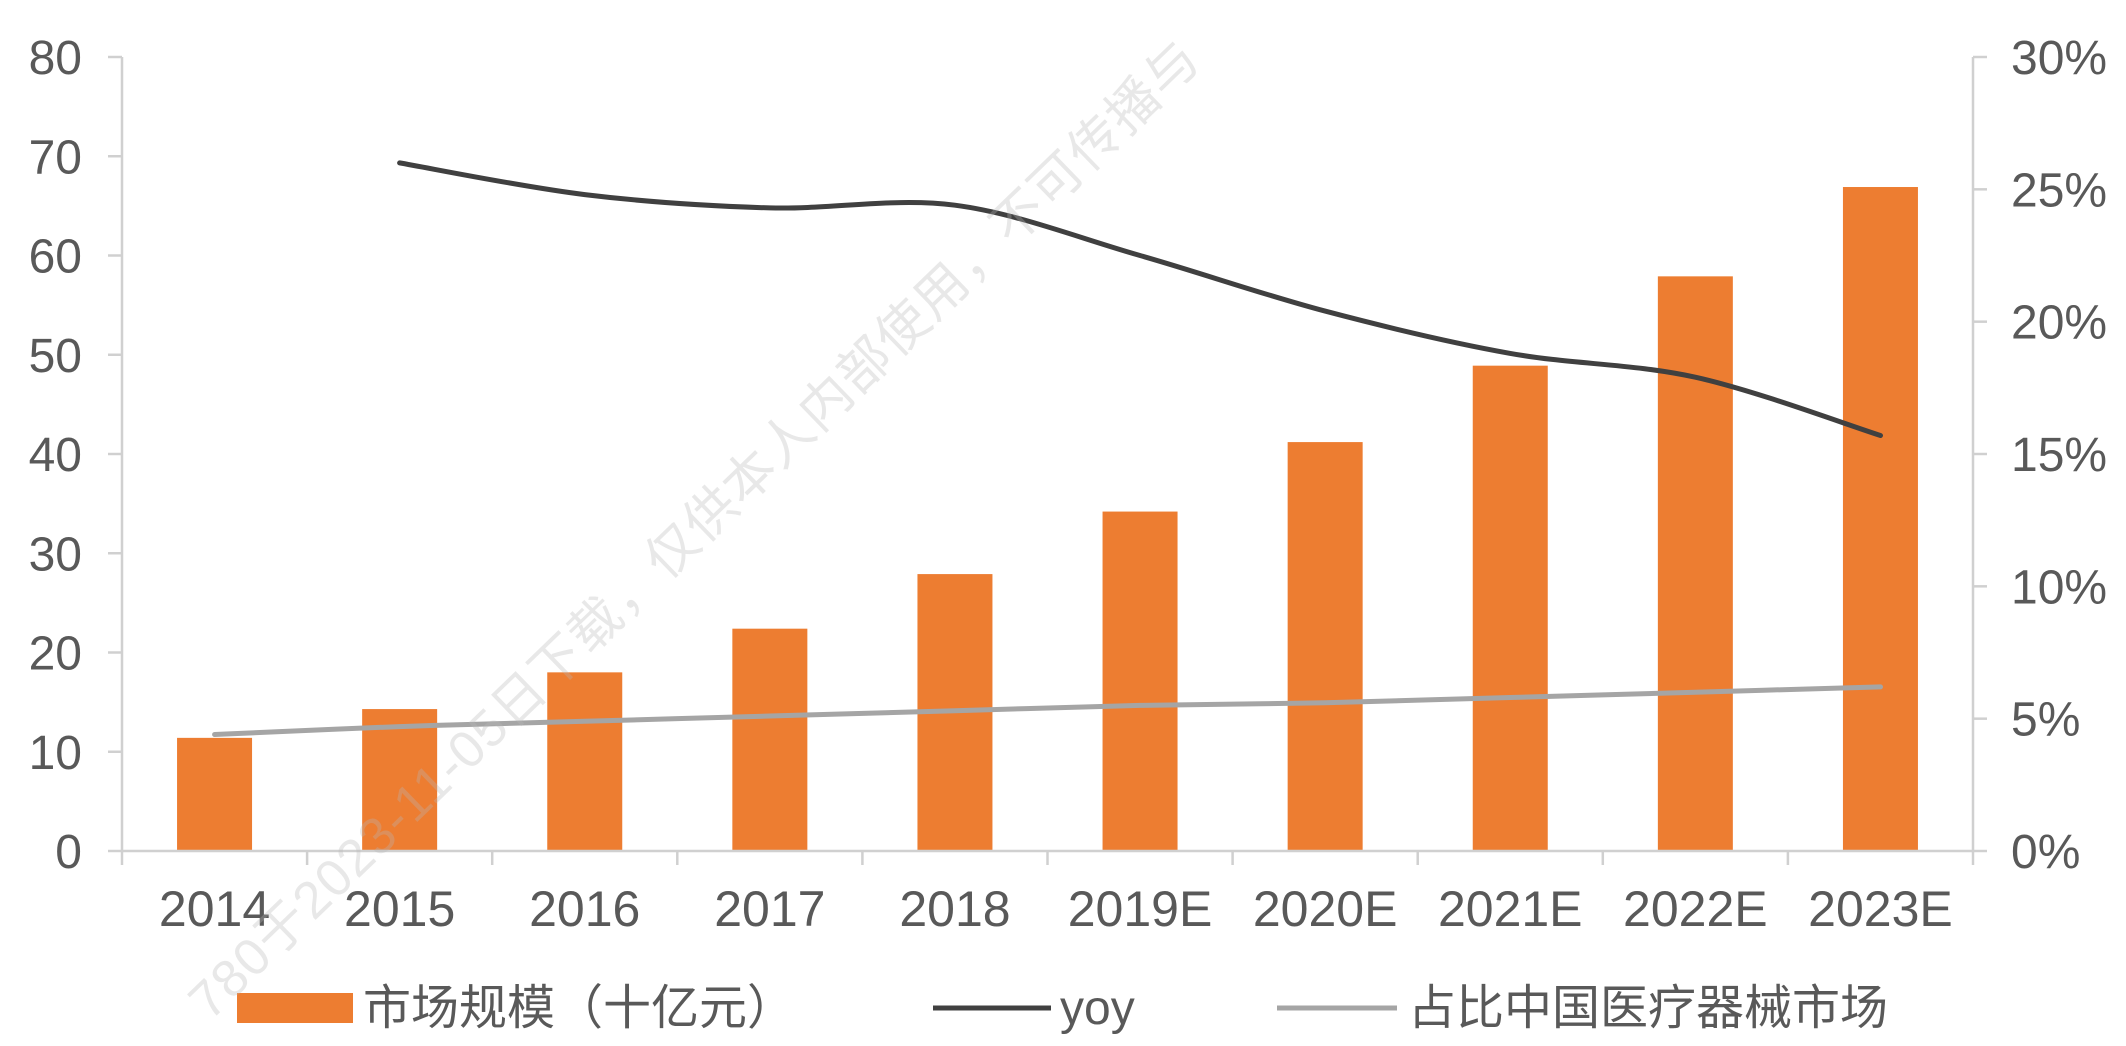  What do you see at coordinates (55, 257) in the screenshot?
I see `y-left-tick-label: 60` at bounding box center [55, 257].